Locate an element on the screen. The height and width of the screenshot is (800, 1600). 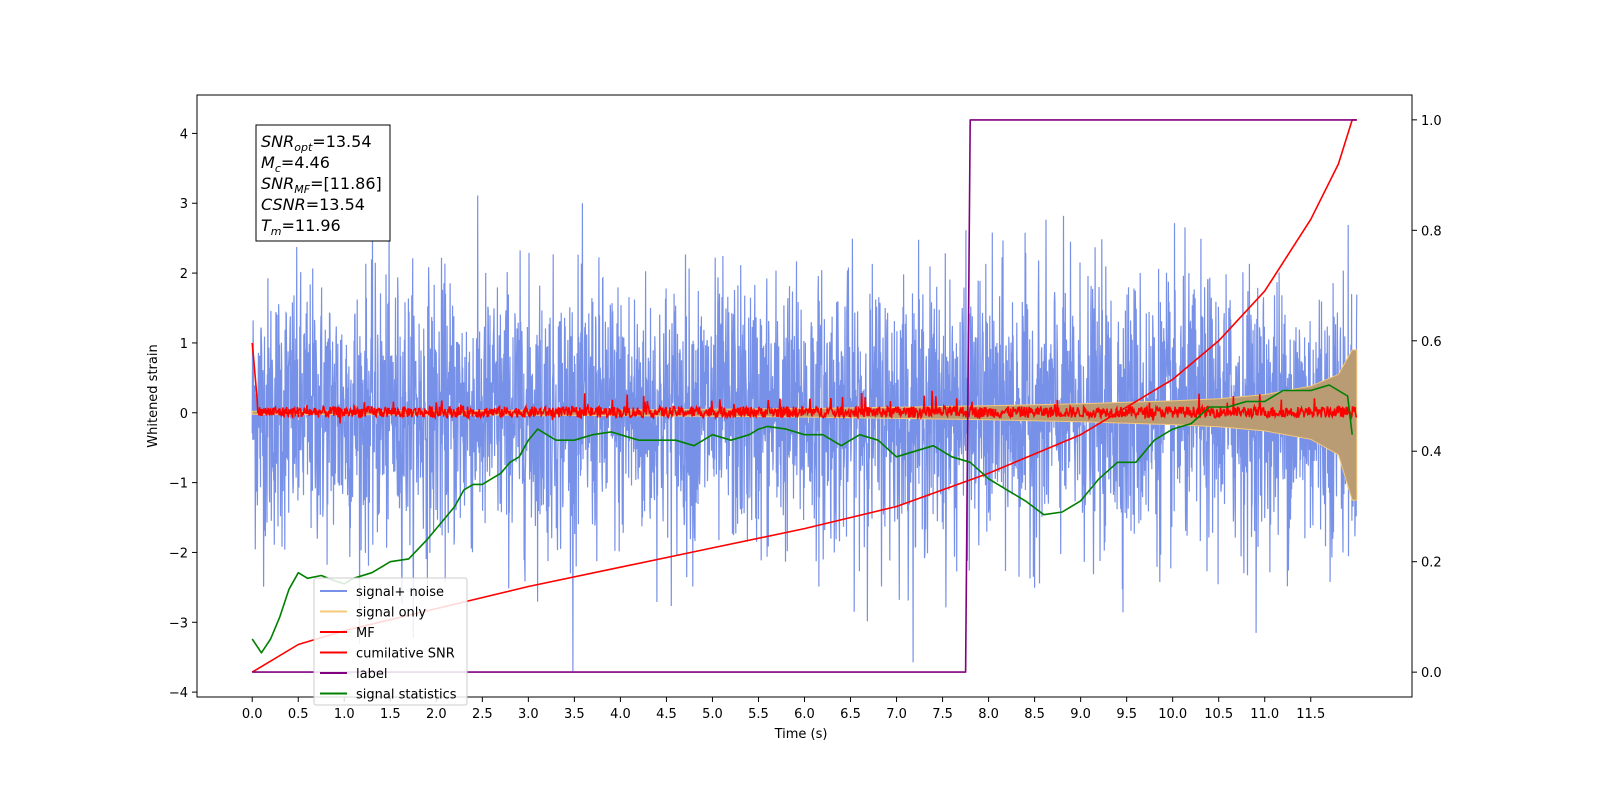
x-tick-label: 0.0 is located at coordinates (252, 714).